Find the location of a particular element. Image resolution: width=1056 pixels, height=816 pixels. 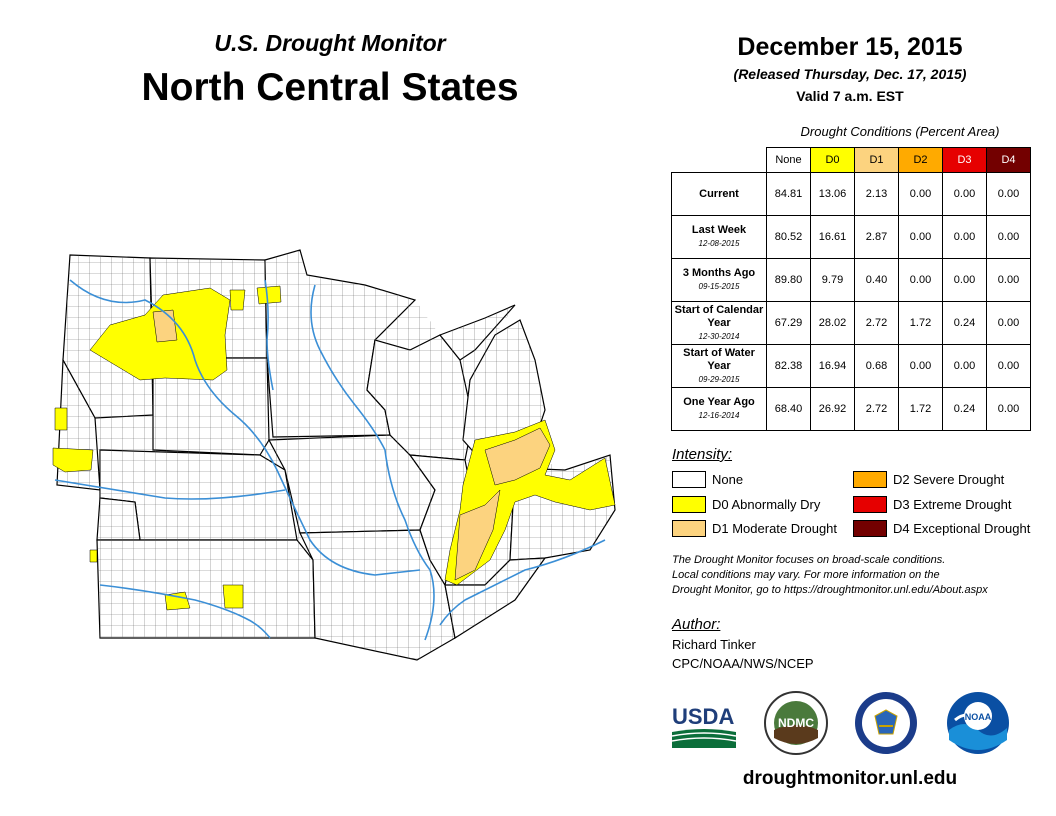

row-label-text: Start of Calendar Year is located at coordinates (719, 316).